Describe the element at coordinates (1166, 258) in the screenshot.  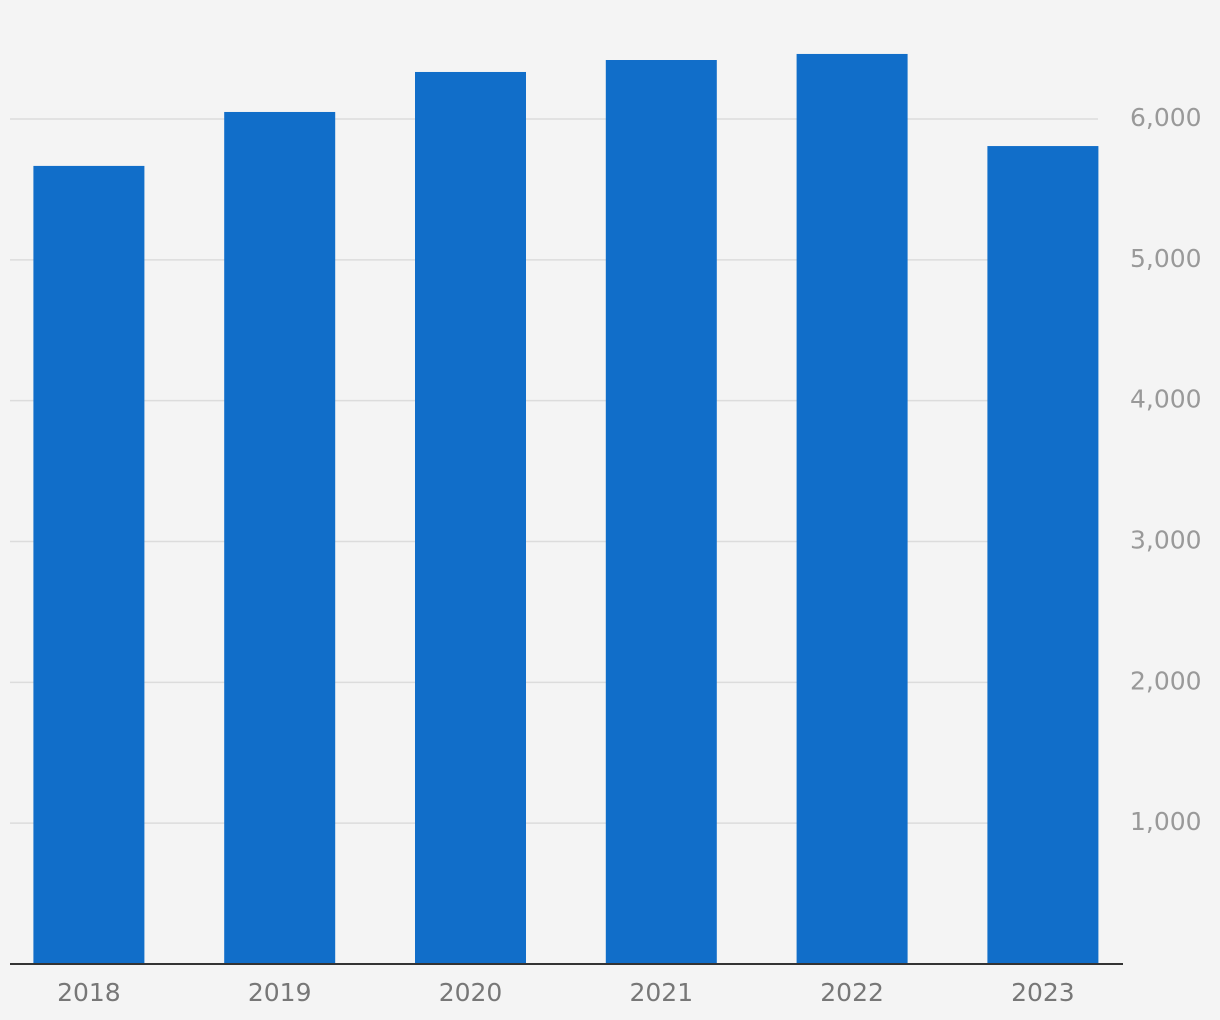
I see `y-tick-label: 5,000` at that location.